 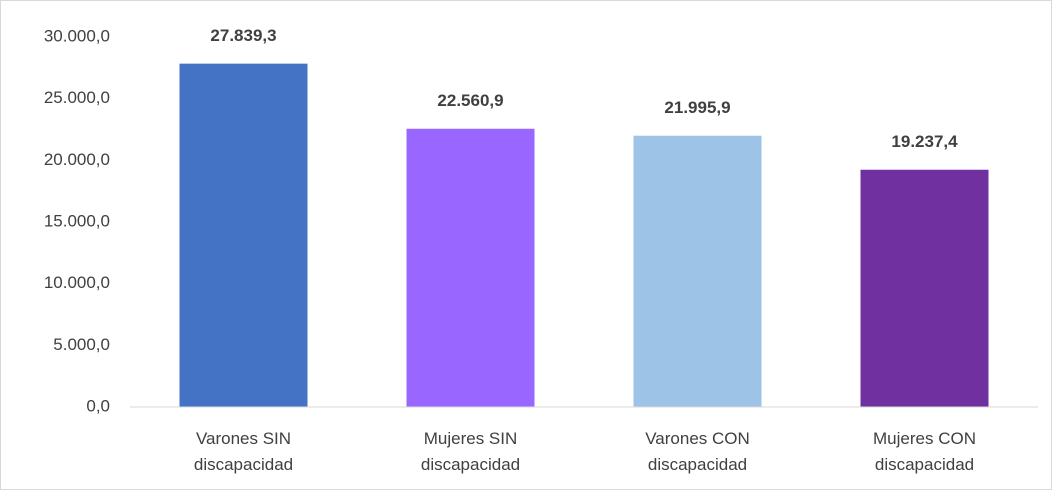 I want to click on value-label: 21.995,9, so click(x=697, y=107).